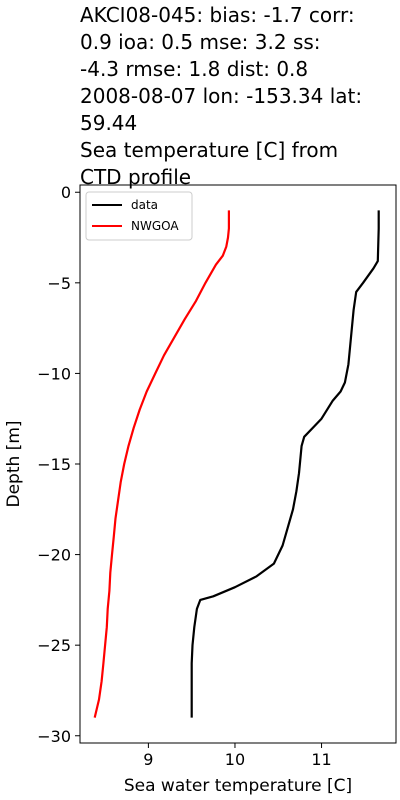  What do you see at coordinates (59, 283) in the screenshot?
I see `y-tick-label: −5` at bounding box center [59, 283].